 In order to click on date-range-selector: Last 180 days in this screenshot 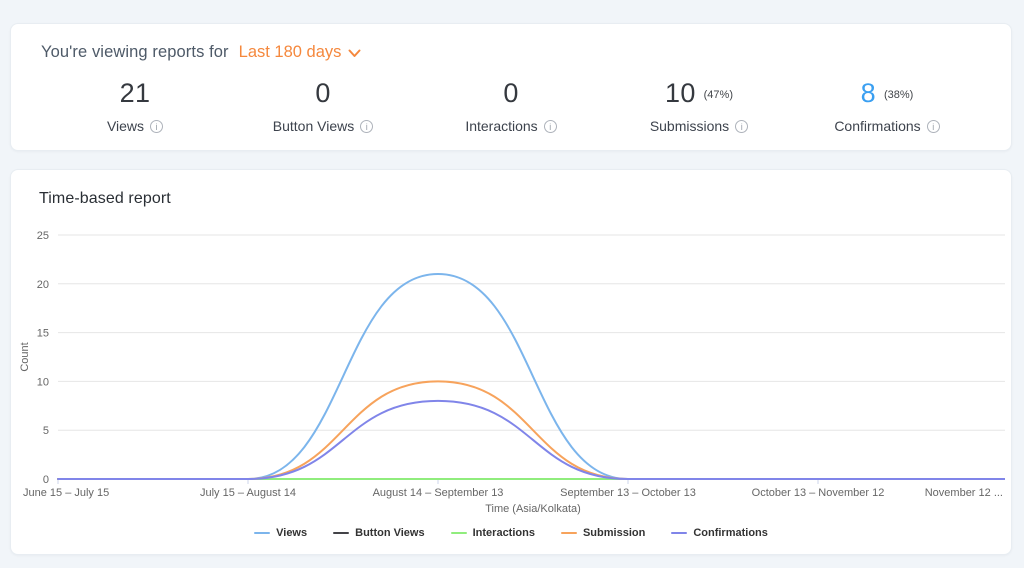, I will do `click(300, 52)`.